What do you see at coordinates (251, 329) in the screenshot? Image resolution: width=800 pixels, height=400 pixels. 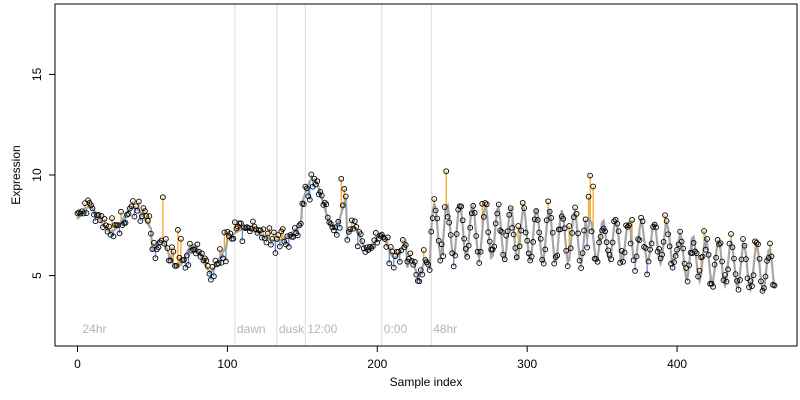 I see `annotation-label-1: dawn` at bounding box center [251, 329].